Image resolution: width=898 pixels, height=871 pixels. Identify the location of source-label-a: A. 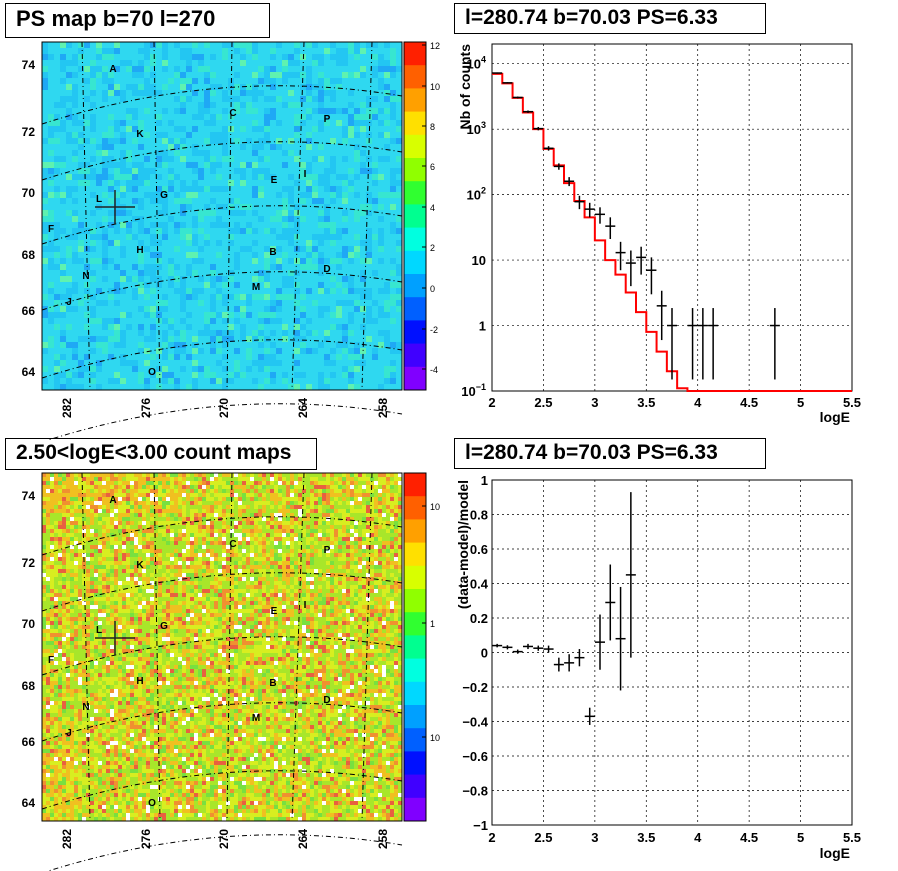
(112, 500).